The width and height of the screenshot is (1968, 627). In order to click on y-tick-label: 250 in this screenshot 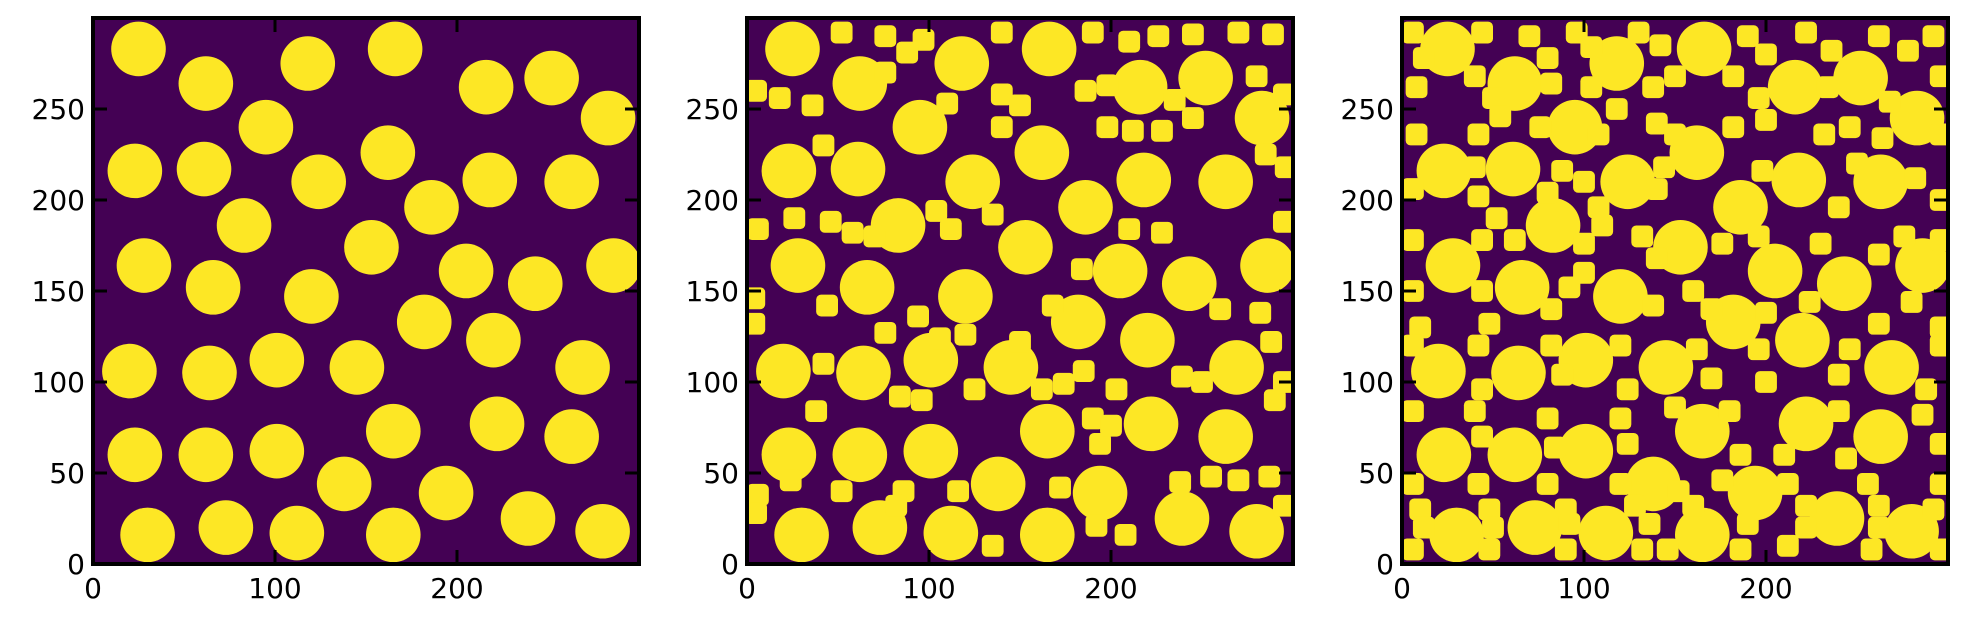, I will do `click(712, 109)`.